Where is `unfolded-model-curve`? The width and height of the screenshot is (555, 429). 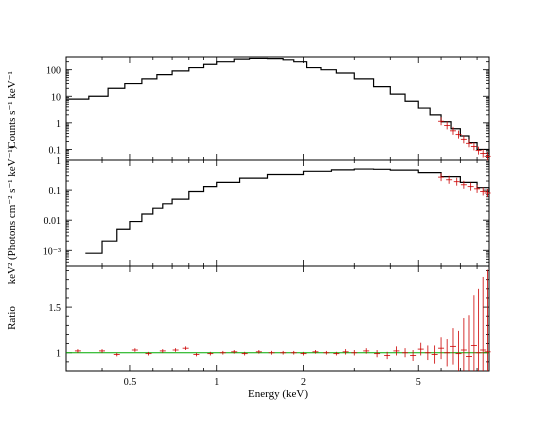
unfolded-model-curve is located at coordinates (287, 211).